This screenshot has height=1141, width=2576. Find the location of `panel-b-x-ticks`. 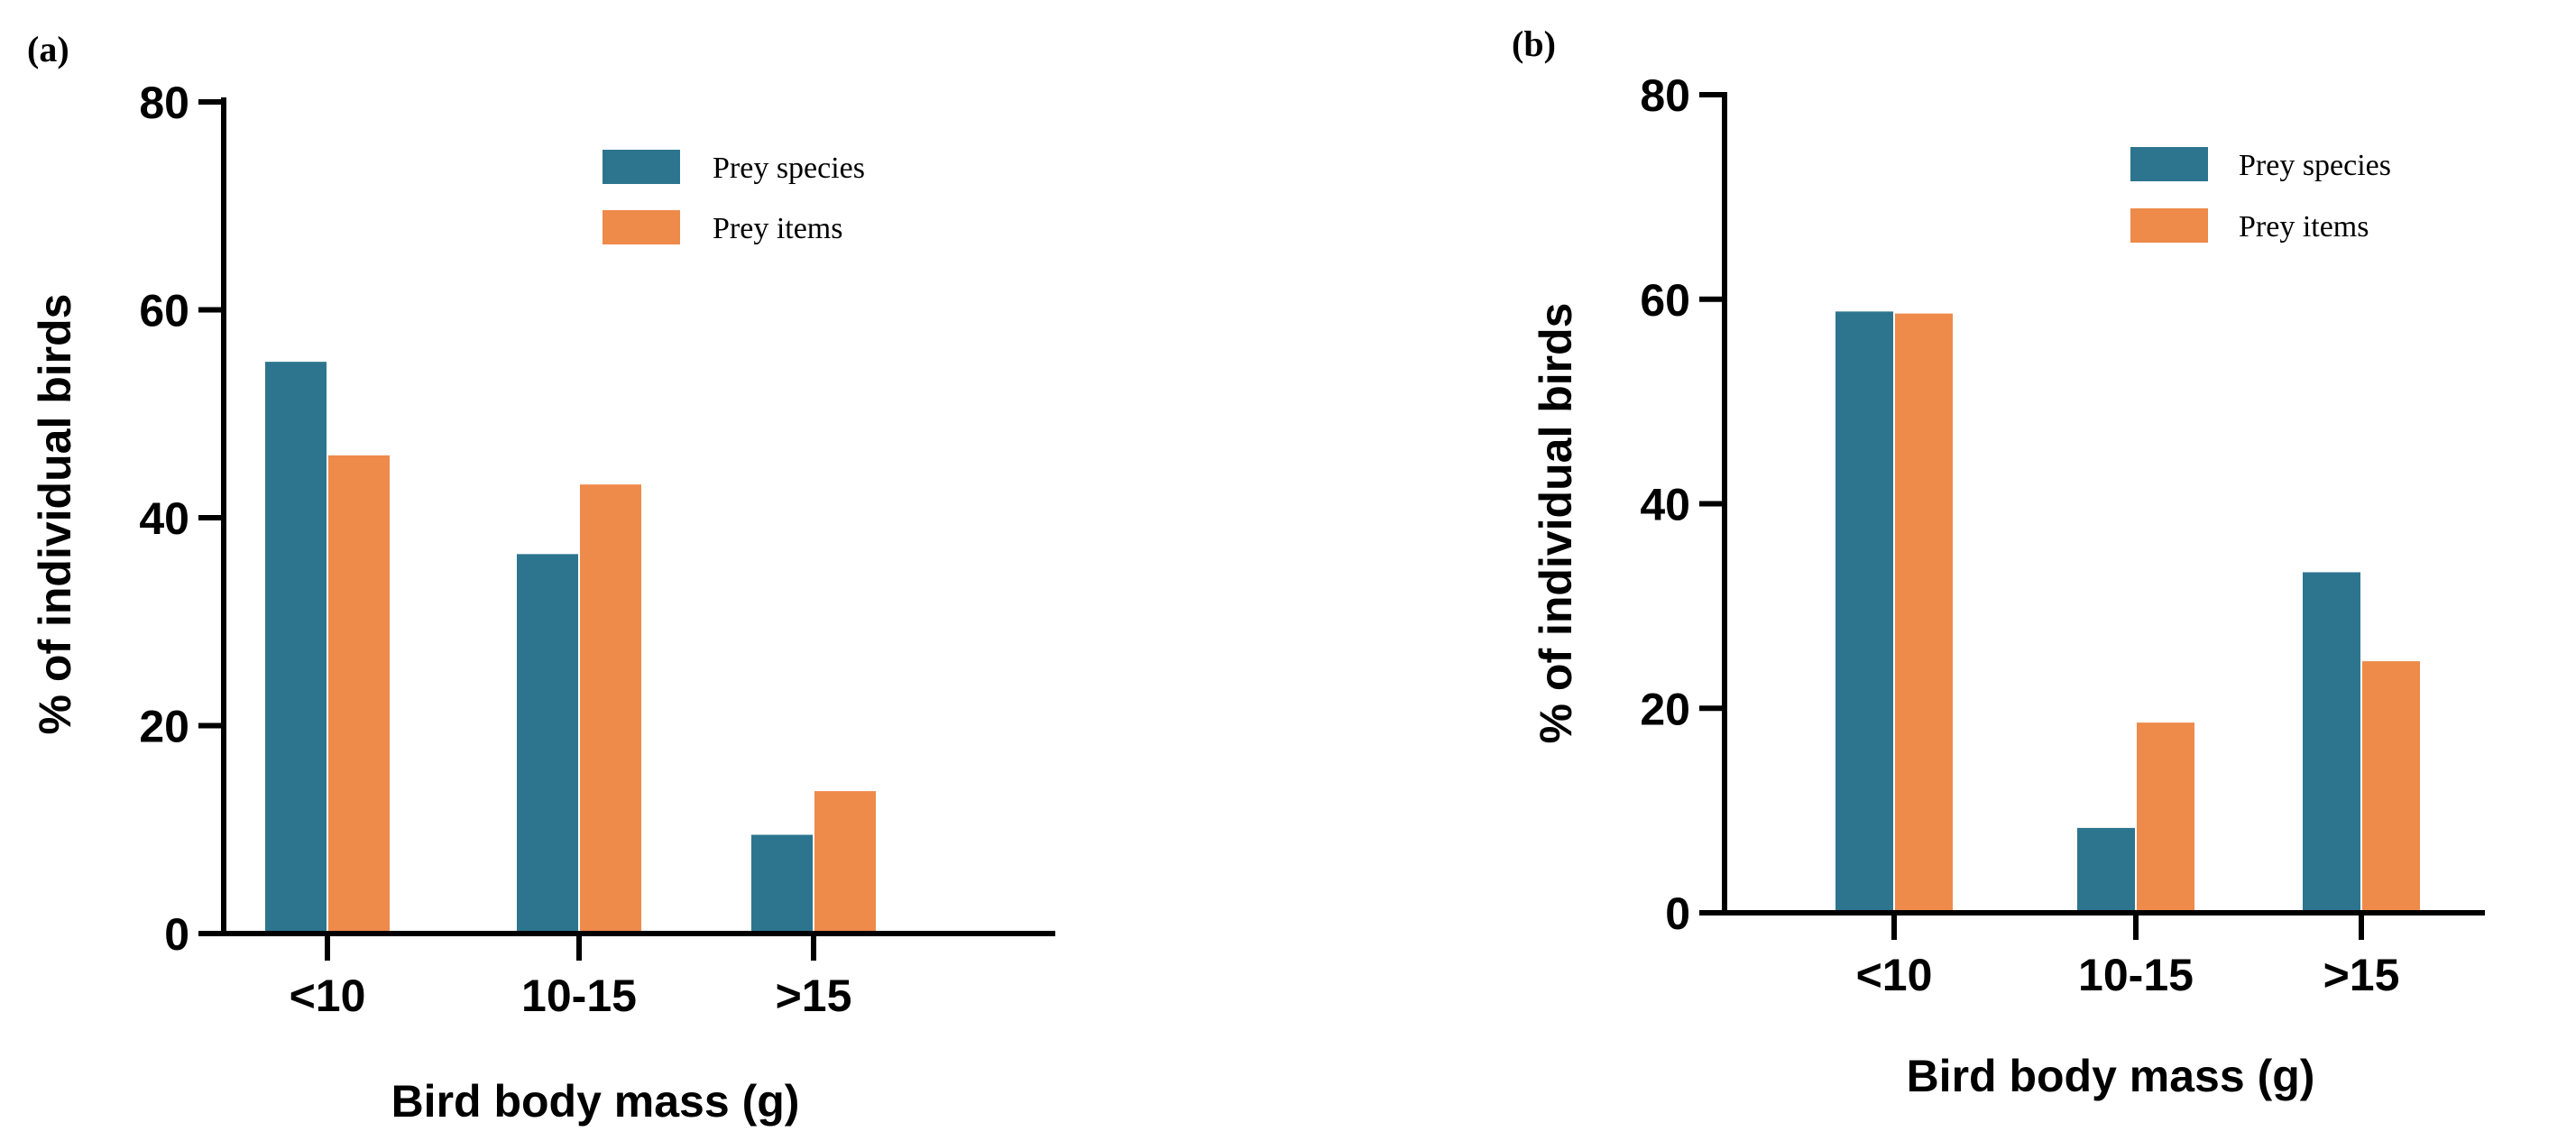

panel-b-x-ticks is located at coordinates (2127, 926).